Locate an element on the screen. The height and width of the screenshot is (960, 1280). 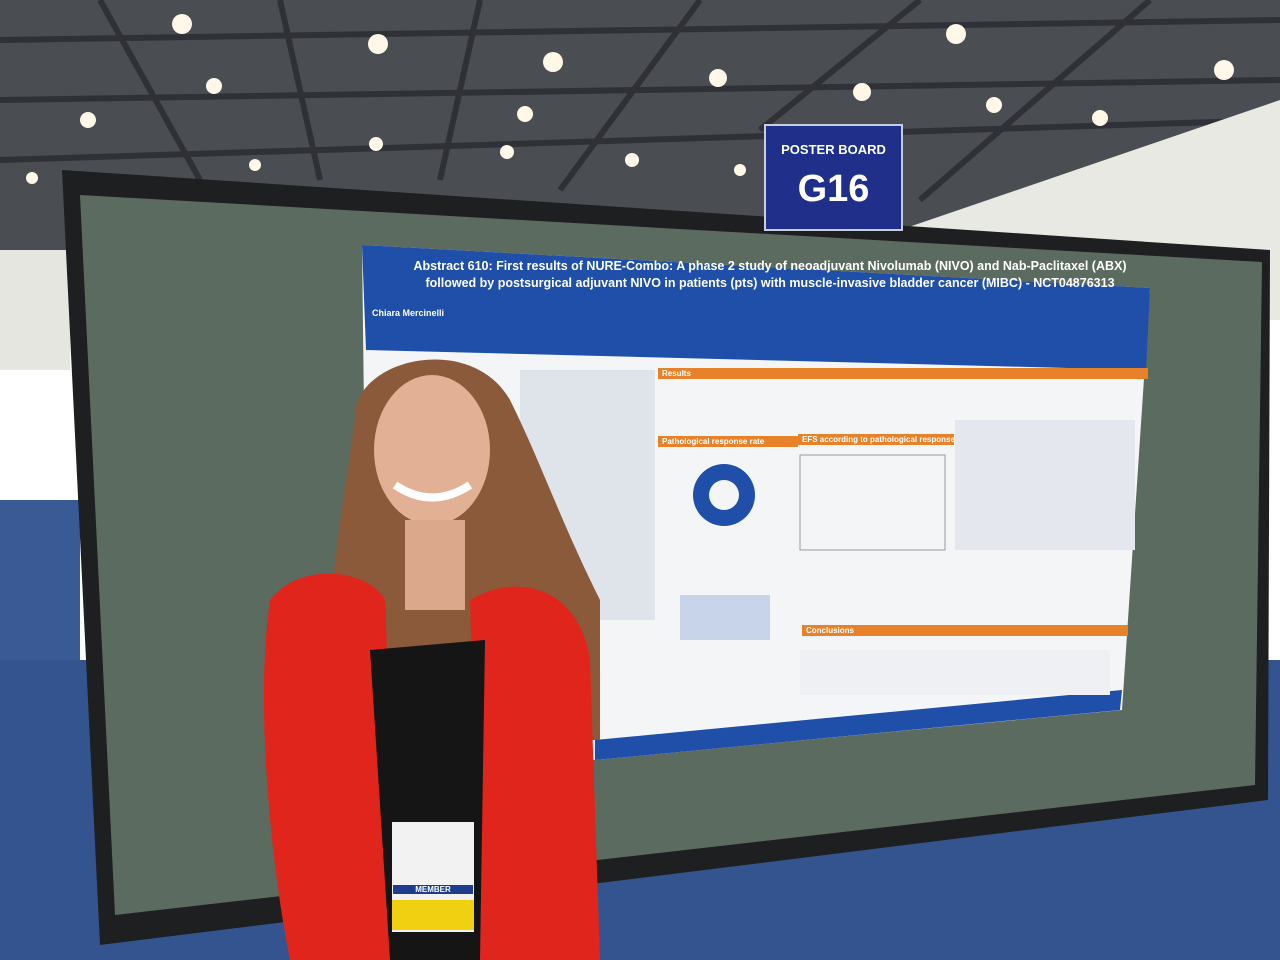
poster-section: Pathological response rate is located at coordinates (728, 441).